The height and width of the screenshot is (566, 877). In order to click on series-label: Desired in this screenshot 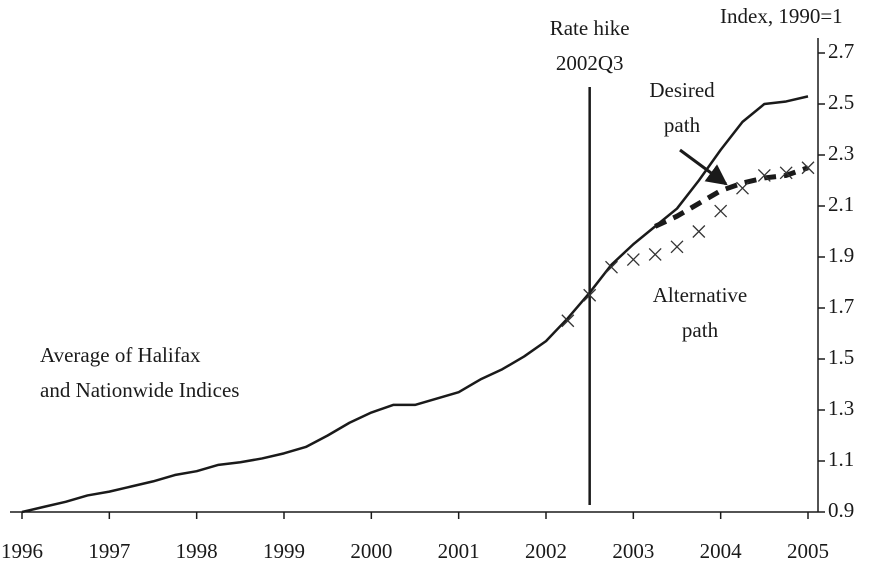, I will do `click(682, 90)`.